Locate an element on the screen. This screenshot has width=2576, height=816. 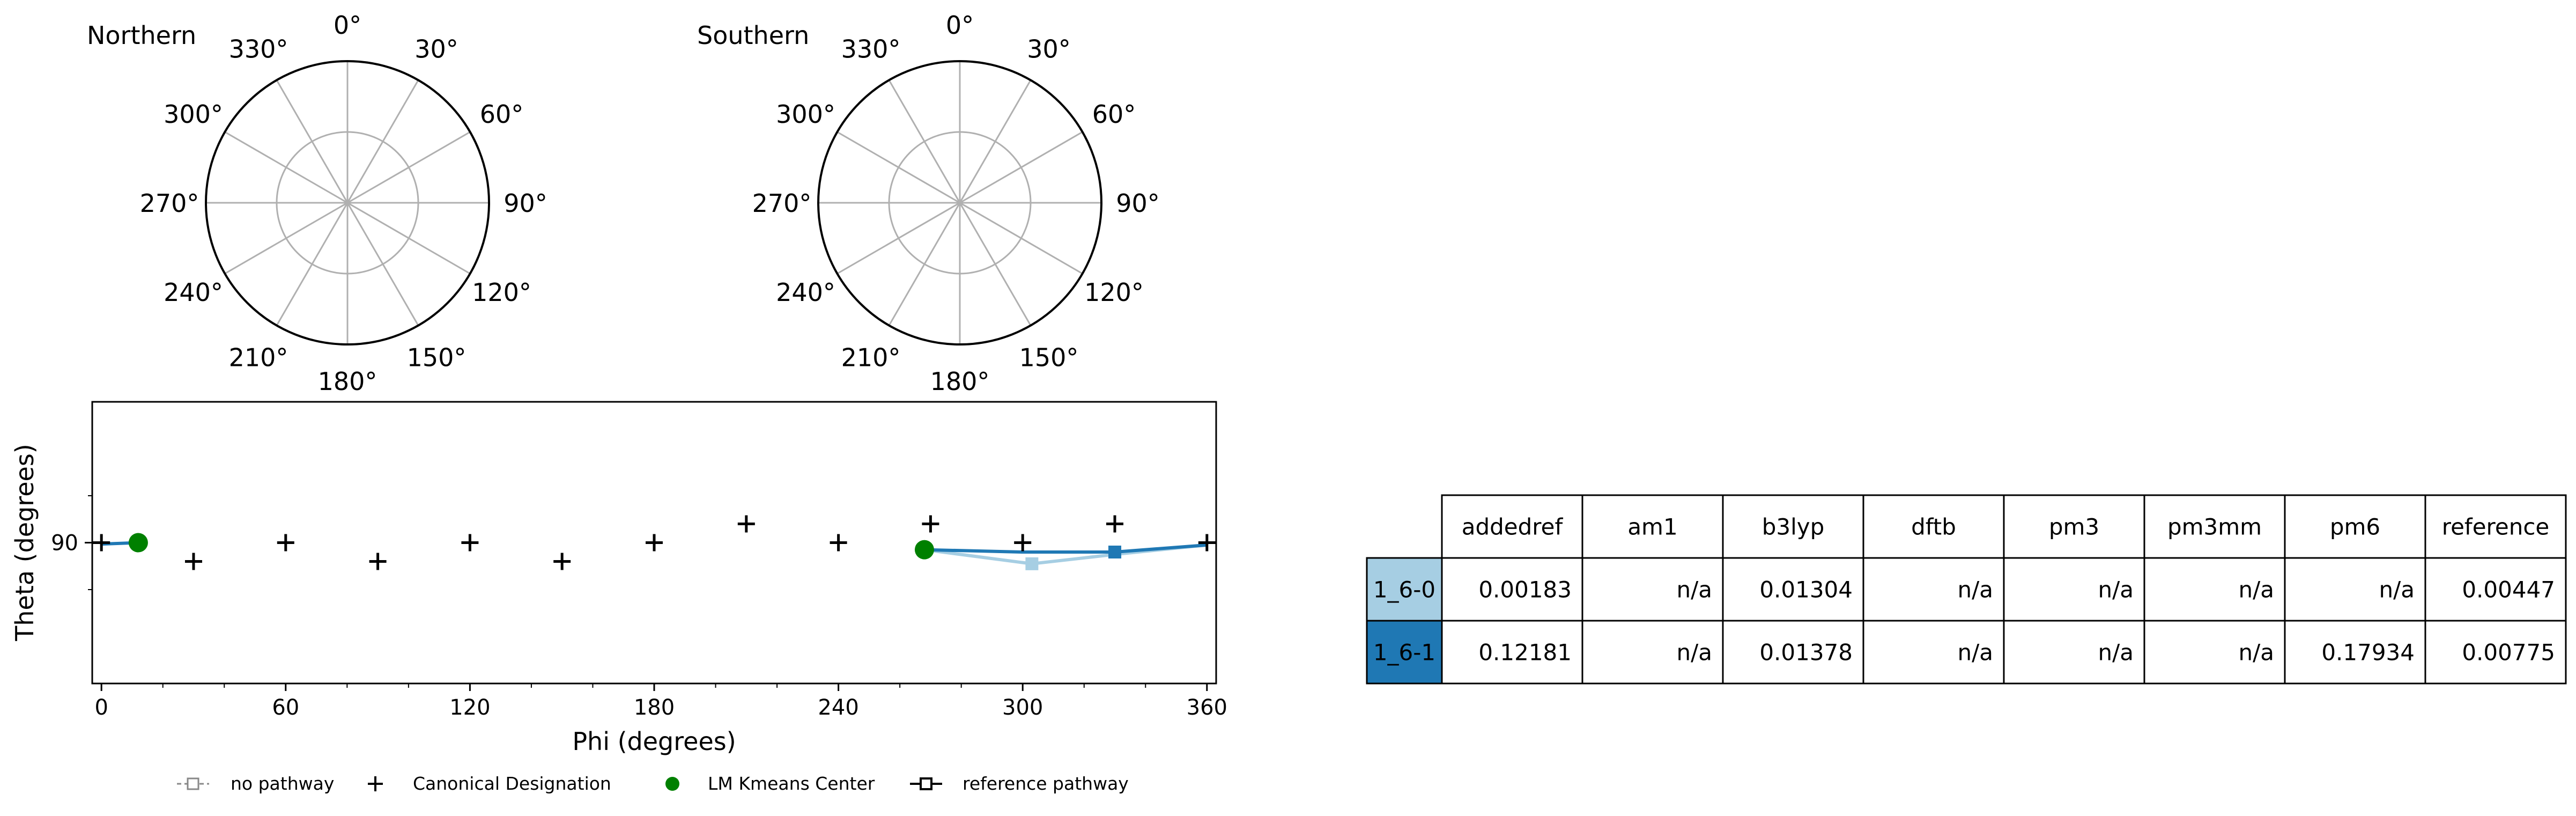
table-header-label: am1 is located at coordinates (1652, 527).